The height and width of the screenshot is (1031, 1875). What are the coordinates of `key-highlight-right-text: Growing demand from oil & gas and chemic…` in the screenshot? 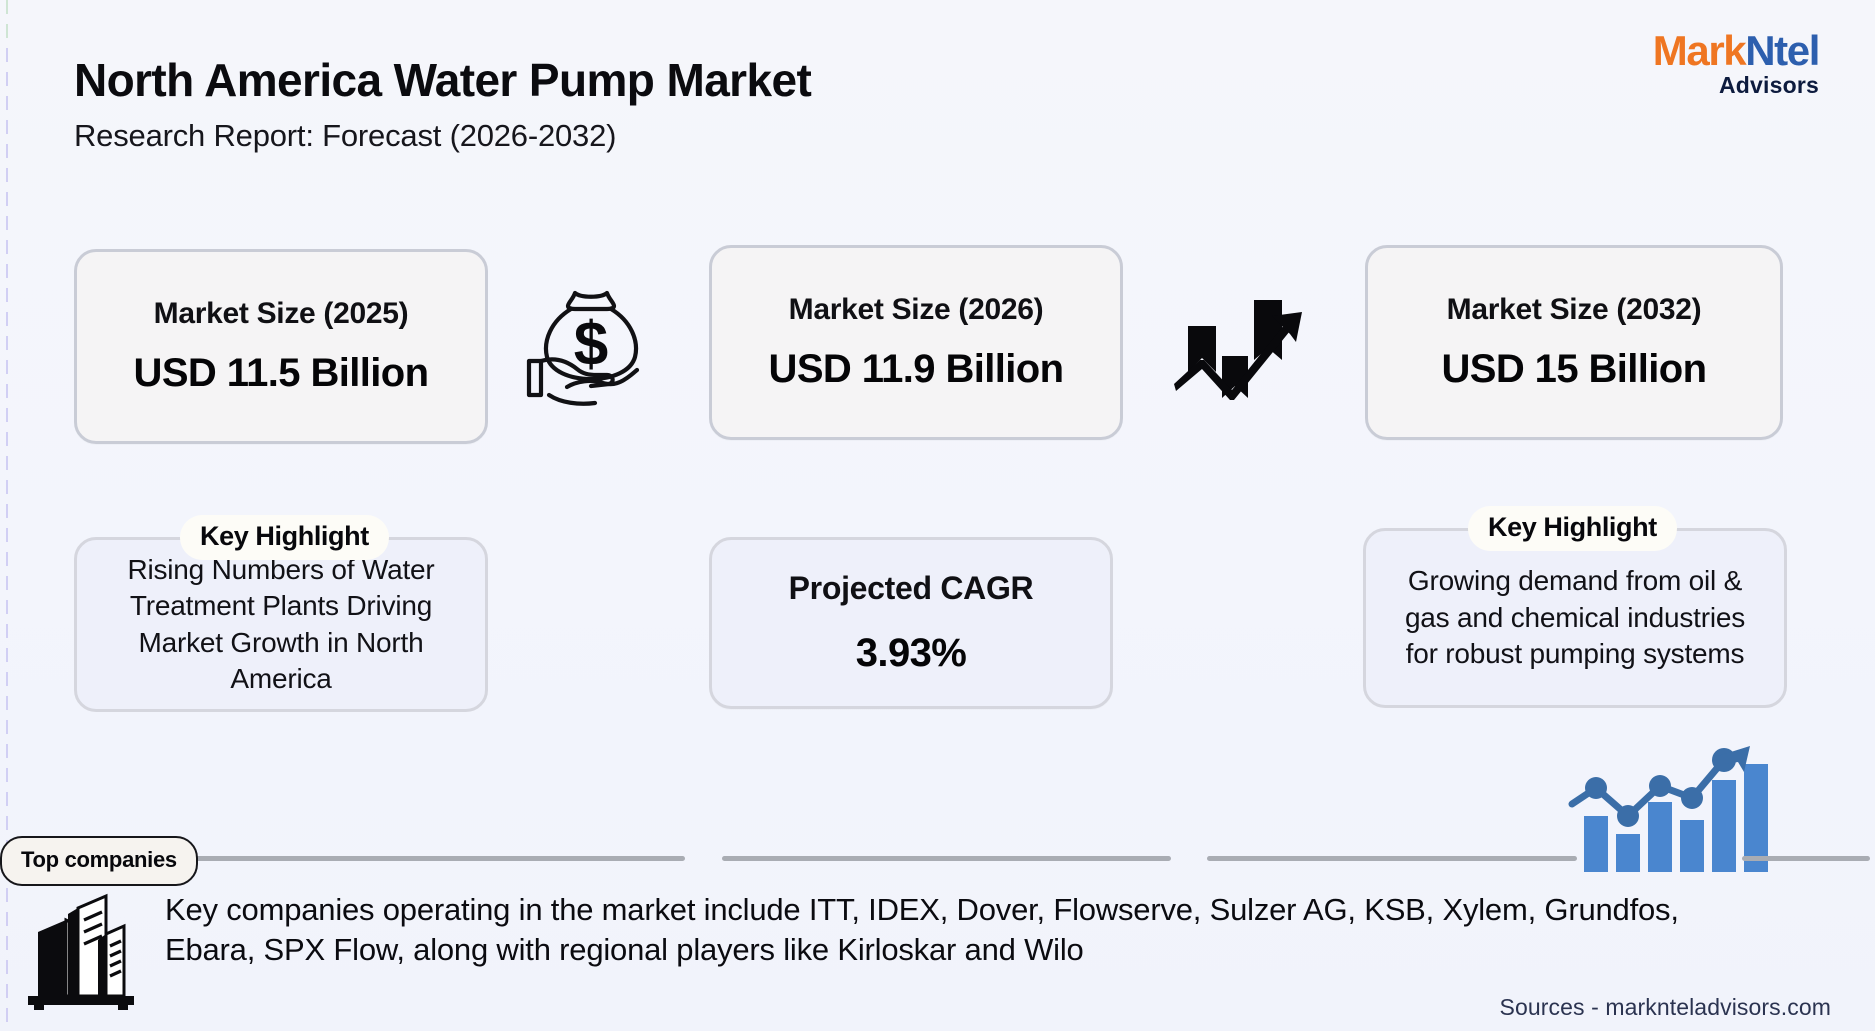 It's located at (1575, 617).